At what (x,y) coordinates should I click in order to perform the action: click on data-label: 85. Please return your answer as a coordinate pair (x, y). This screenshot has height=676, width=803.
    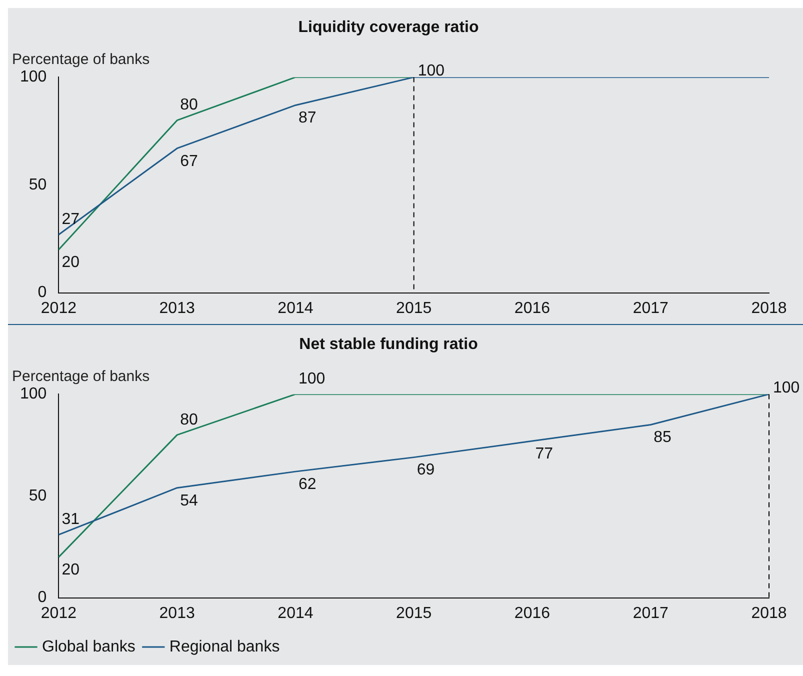
    Looking at the image, I should click on (663, 437).